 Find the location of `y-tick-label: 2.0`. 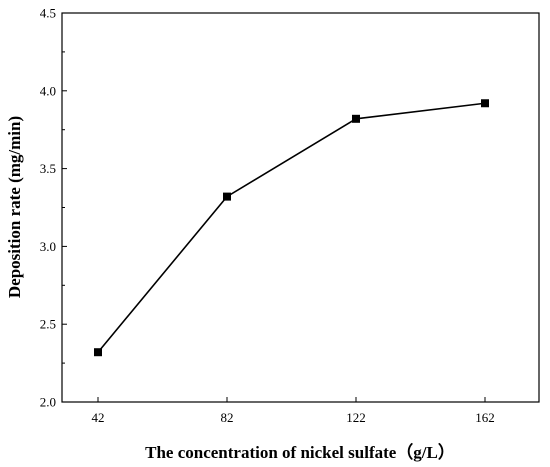

y-tick-label: 2.0 is located at coordinates (48, 402).